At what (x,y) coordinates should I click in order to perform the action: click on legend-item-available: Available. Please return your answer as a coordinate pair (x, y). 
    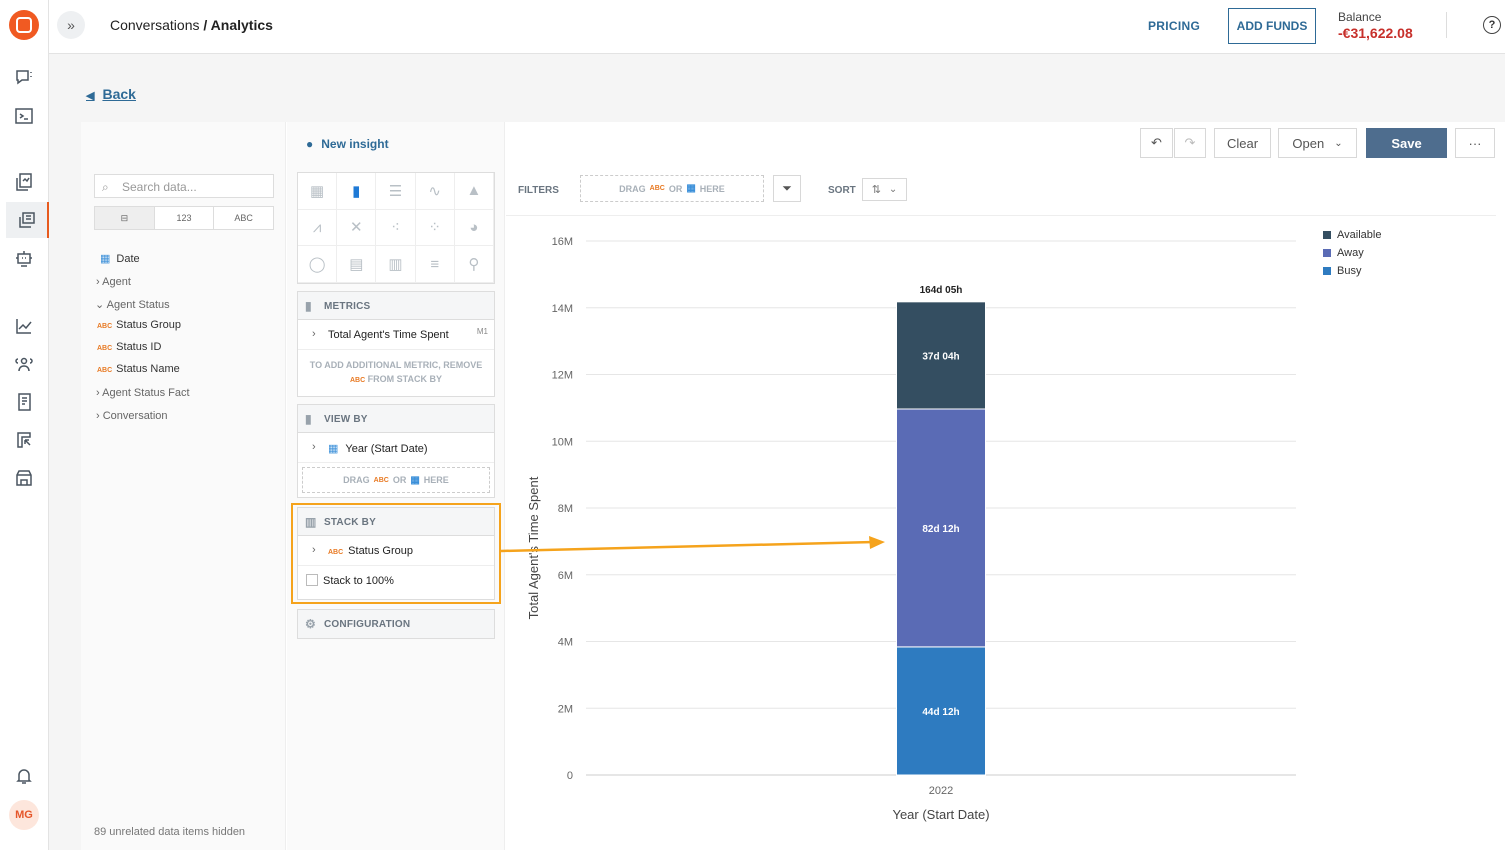
    Looking at the image, I should click on (1352, 235).